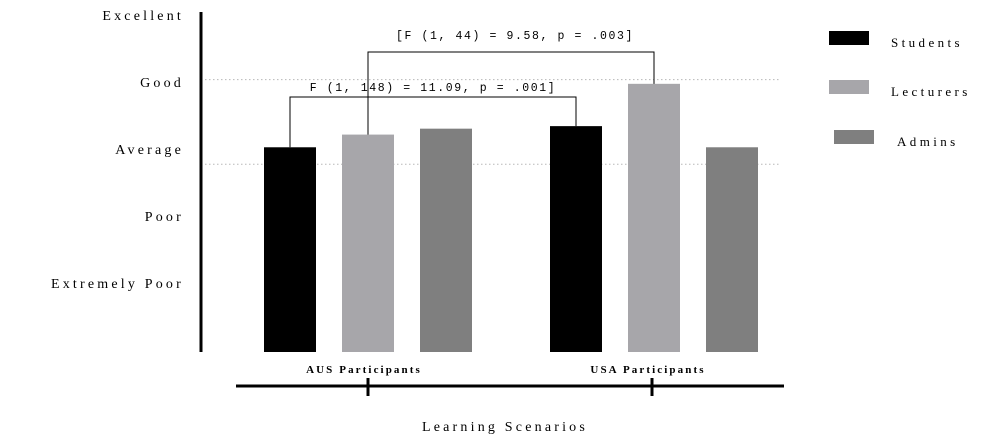  Describe the element at coordinates (654, 217) in the screenshot. I see `bar-usa-participants-lecturers` at that location.